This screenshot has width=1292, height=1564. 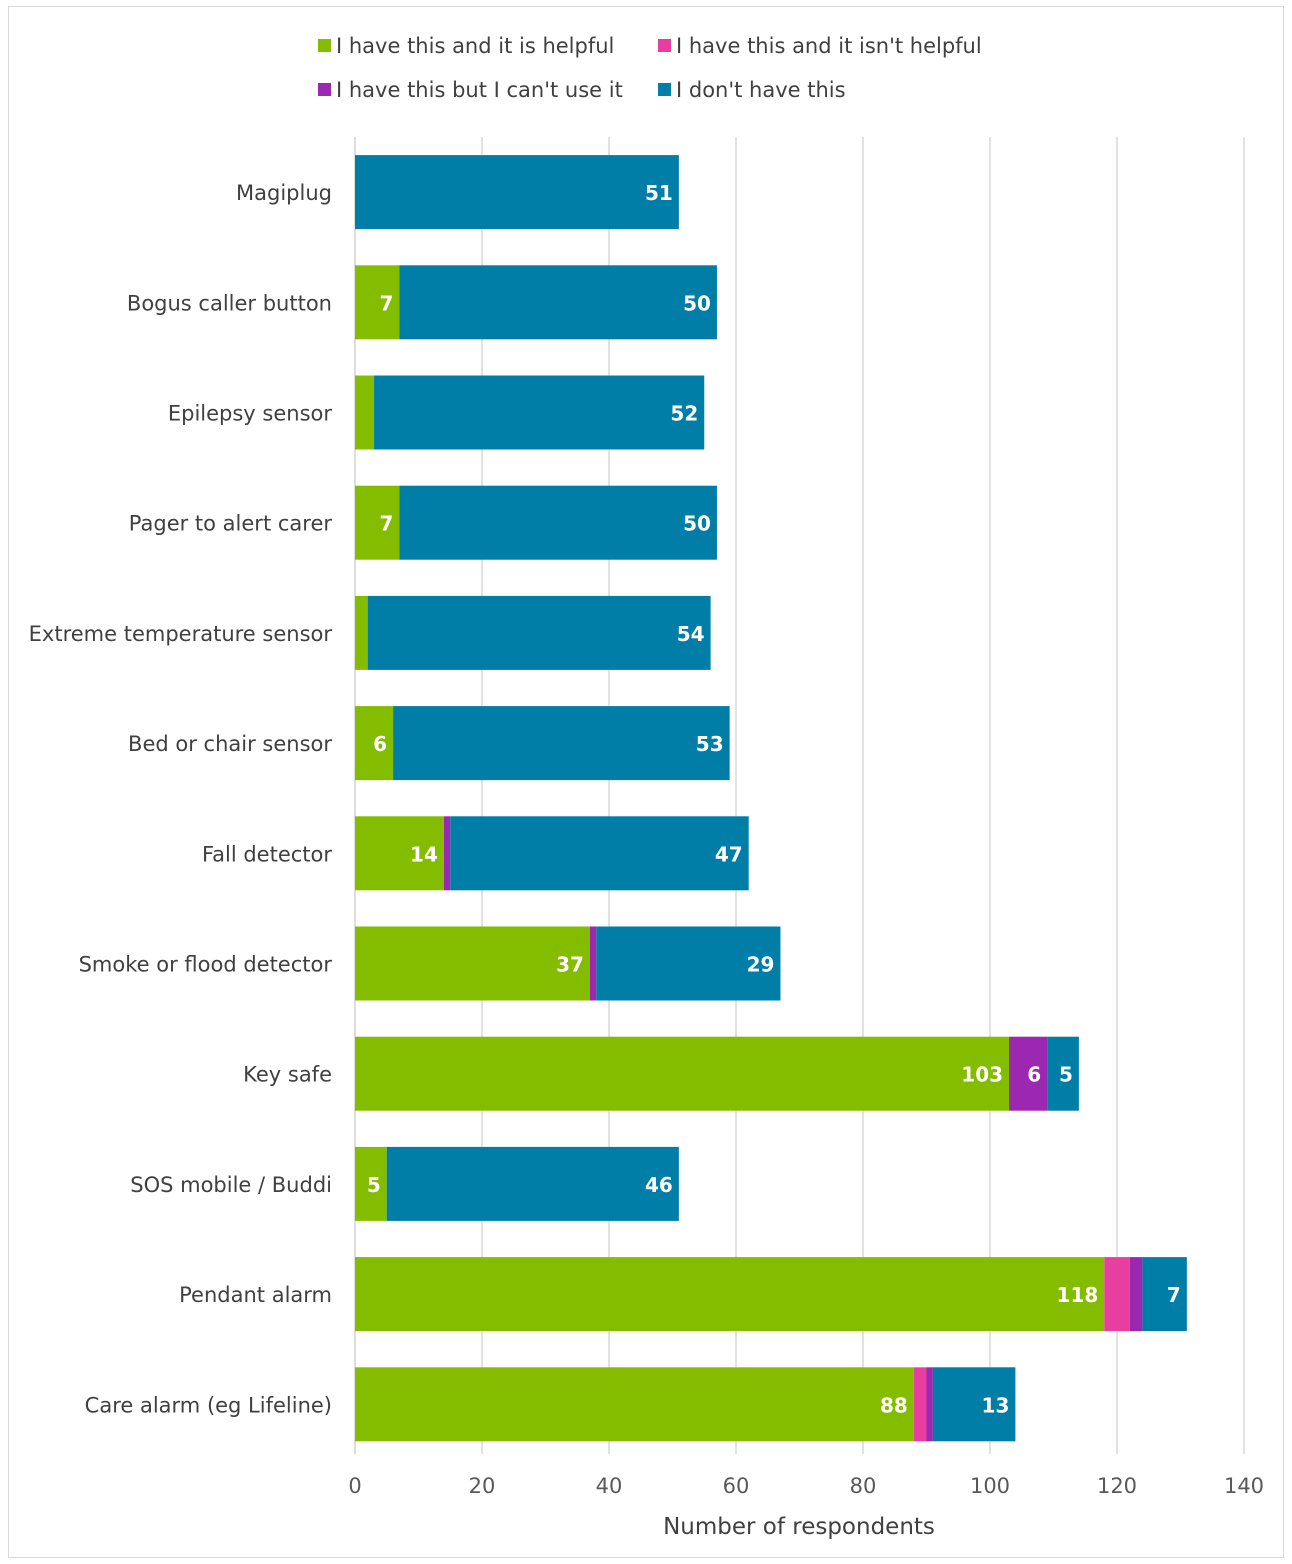 What do you see at coordinates (475, 46) in the screenshot?
I see `legend-label: I have this and it is helpful` at bounding box center [475, 46].